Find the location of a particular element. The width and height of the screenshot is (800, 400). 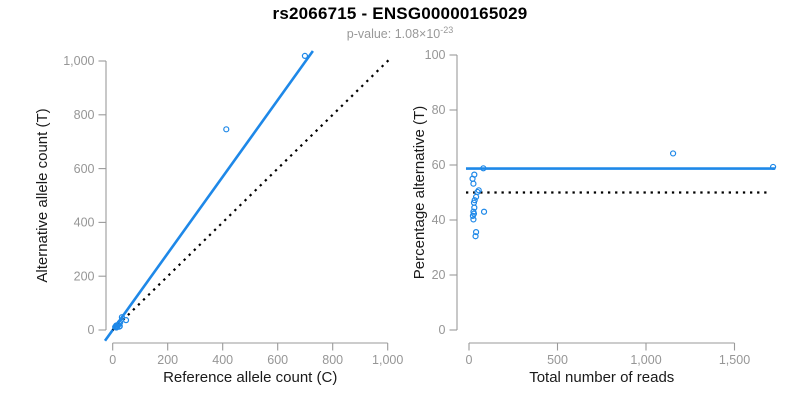

p-value-exponent: -23 is located at coordinates (447, 30).